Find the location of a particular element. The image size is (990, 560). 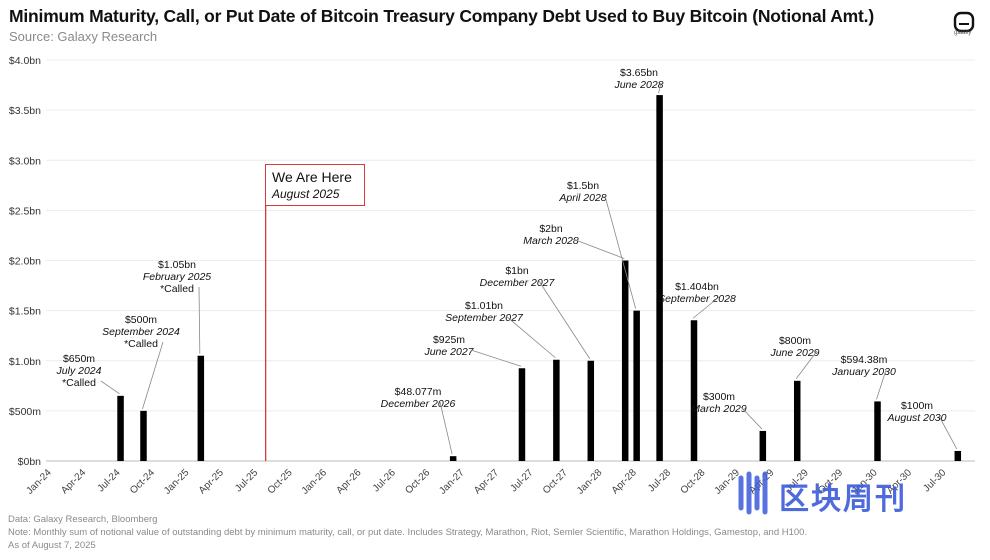

x-tick-label: Apr-26 is located at coordinates (349, 481).